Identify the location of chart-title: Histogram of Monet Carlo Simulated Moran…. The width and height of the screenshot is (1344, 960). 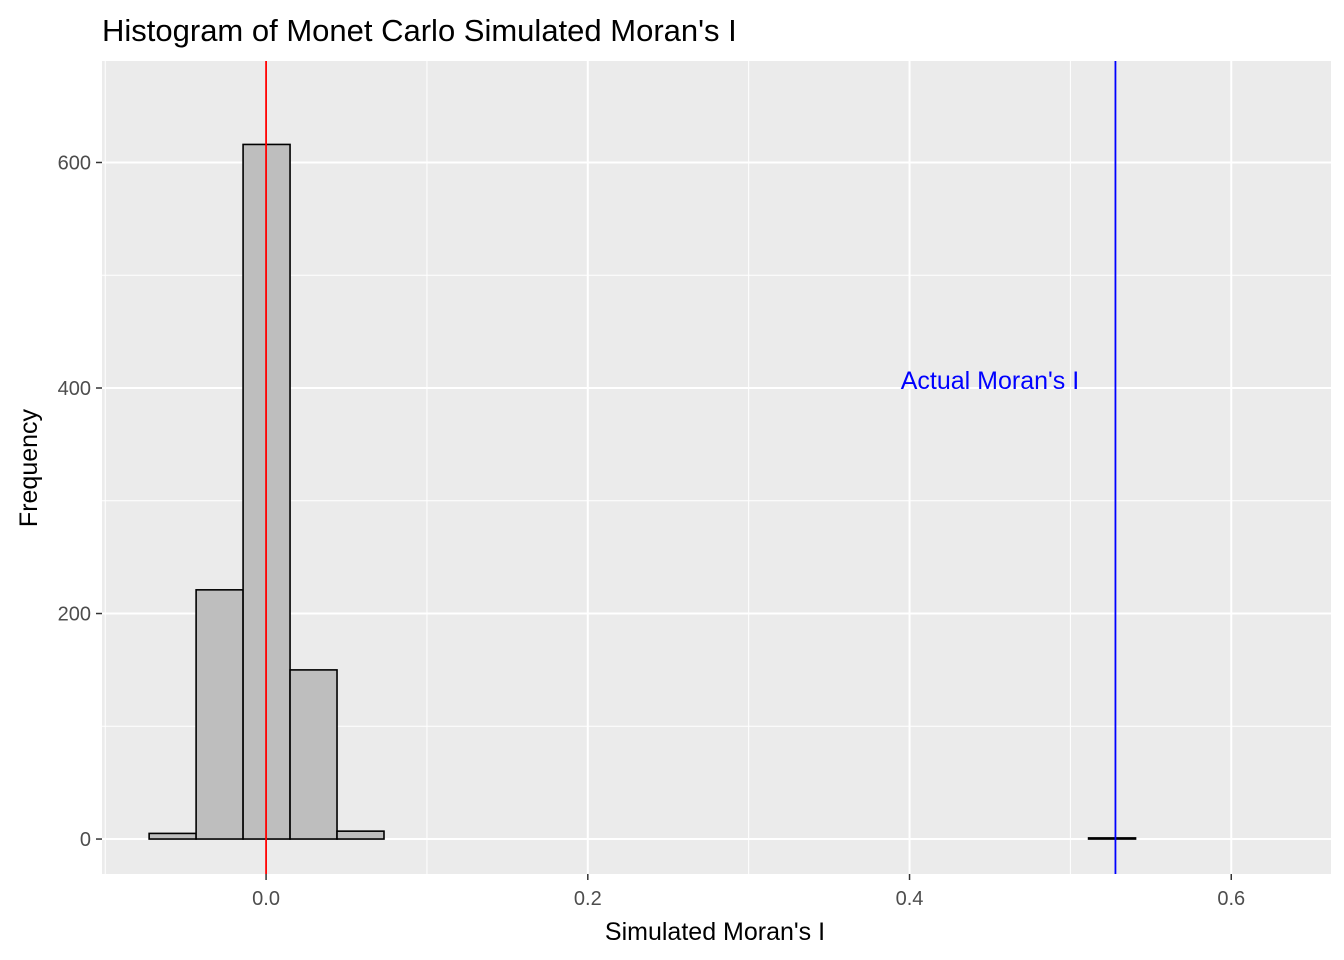
(419, 30).